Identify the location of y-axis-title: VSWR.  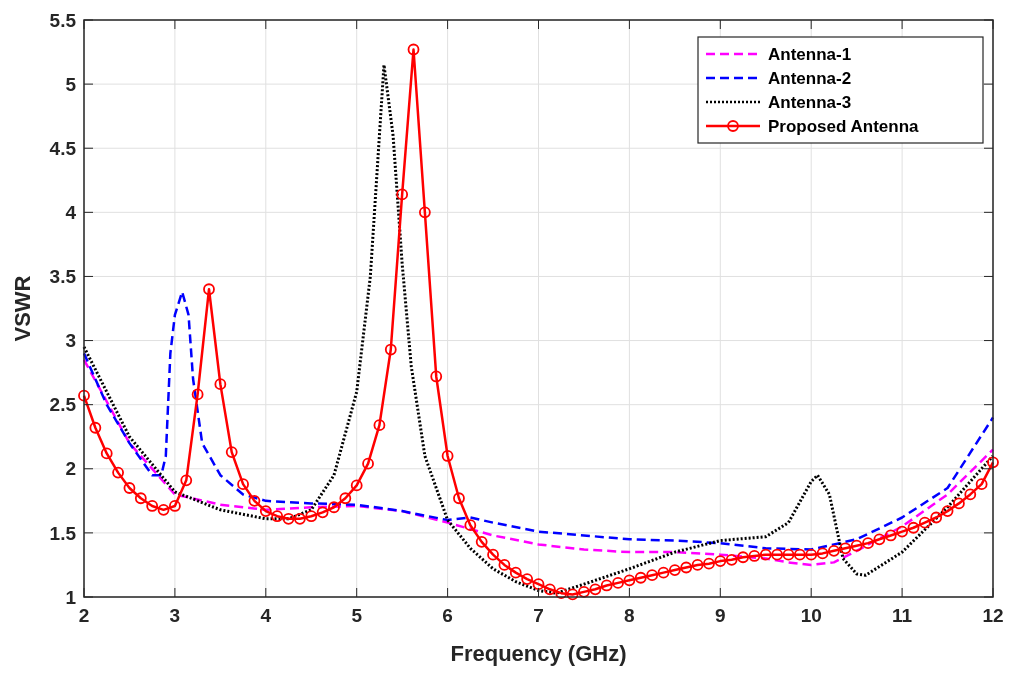
(22, 308).